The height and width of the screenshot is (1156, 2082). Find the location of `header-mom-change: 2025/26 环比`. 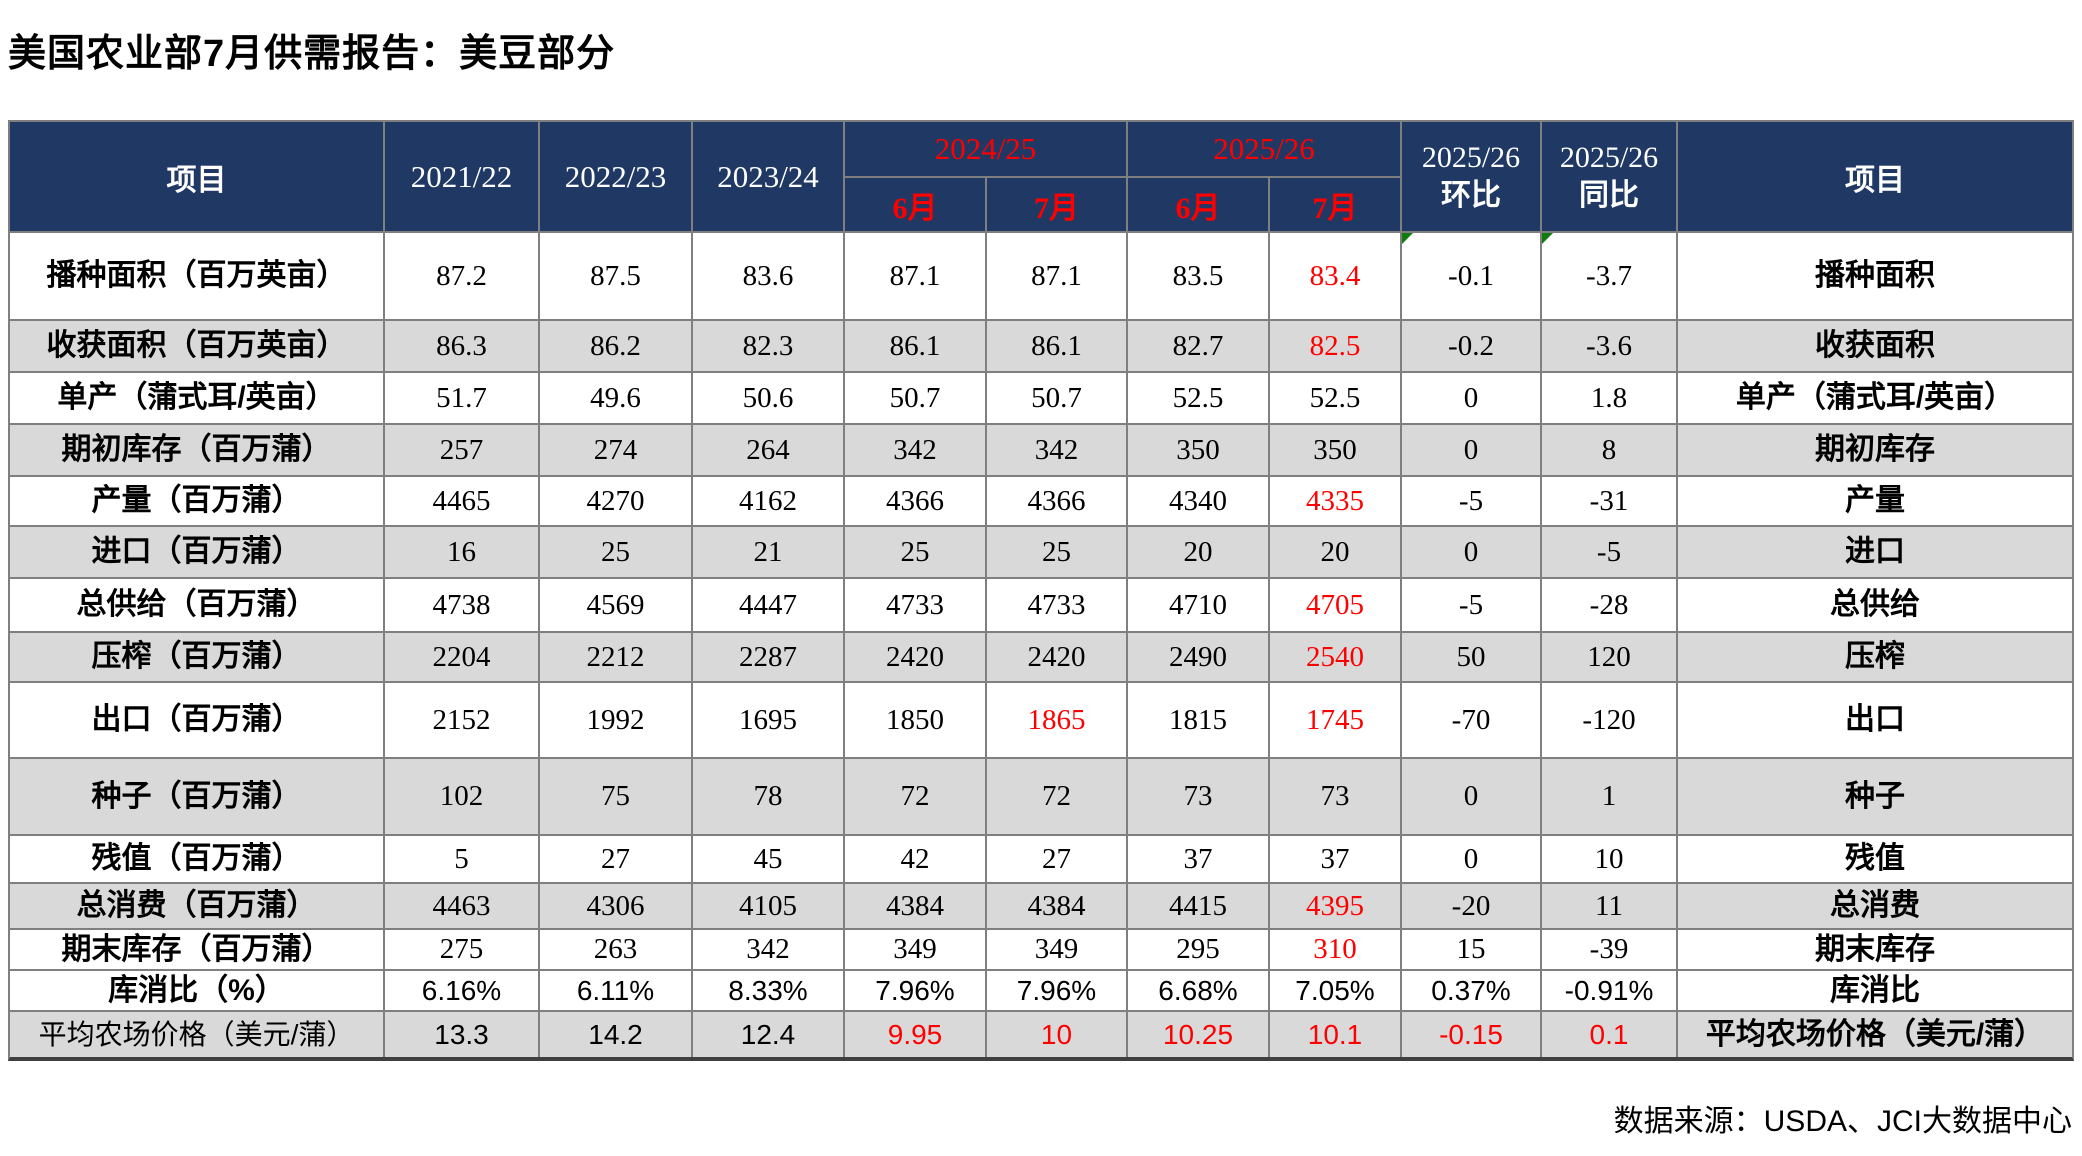

header-mom-change: 2025/26 环比 is located at coordinates (1472, 177).